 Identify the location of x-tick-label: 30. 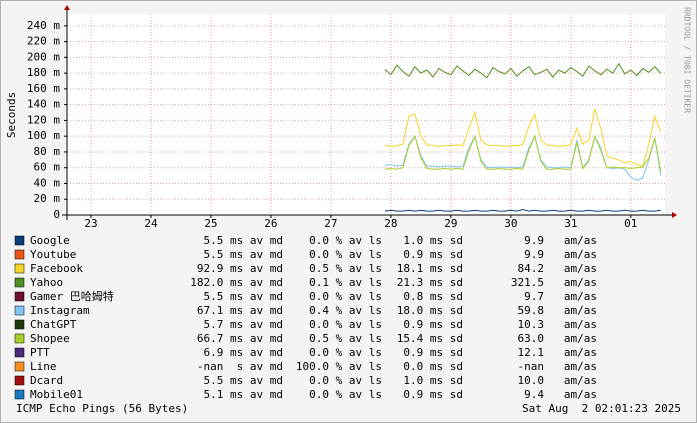
(510, 223).